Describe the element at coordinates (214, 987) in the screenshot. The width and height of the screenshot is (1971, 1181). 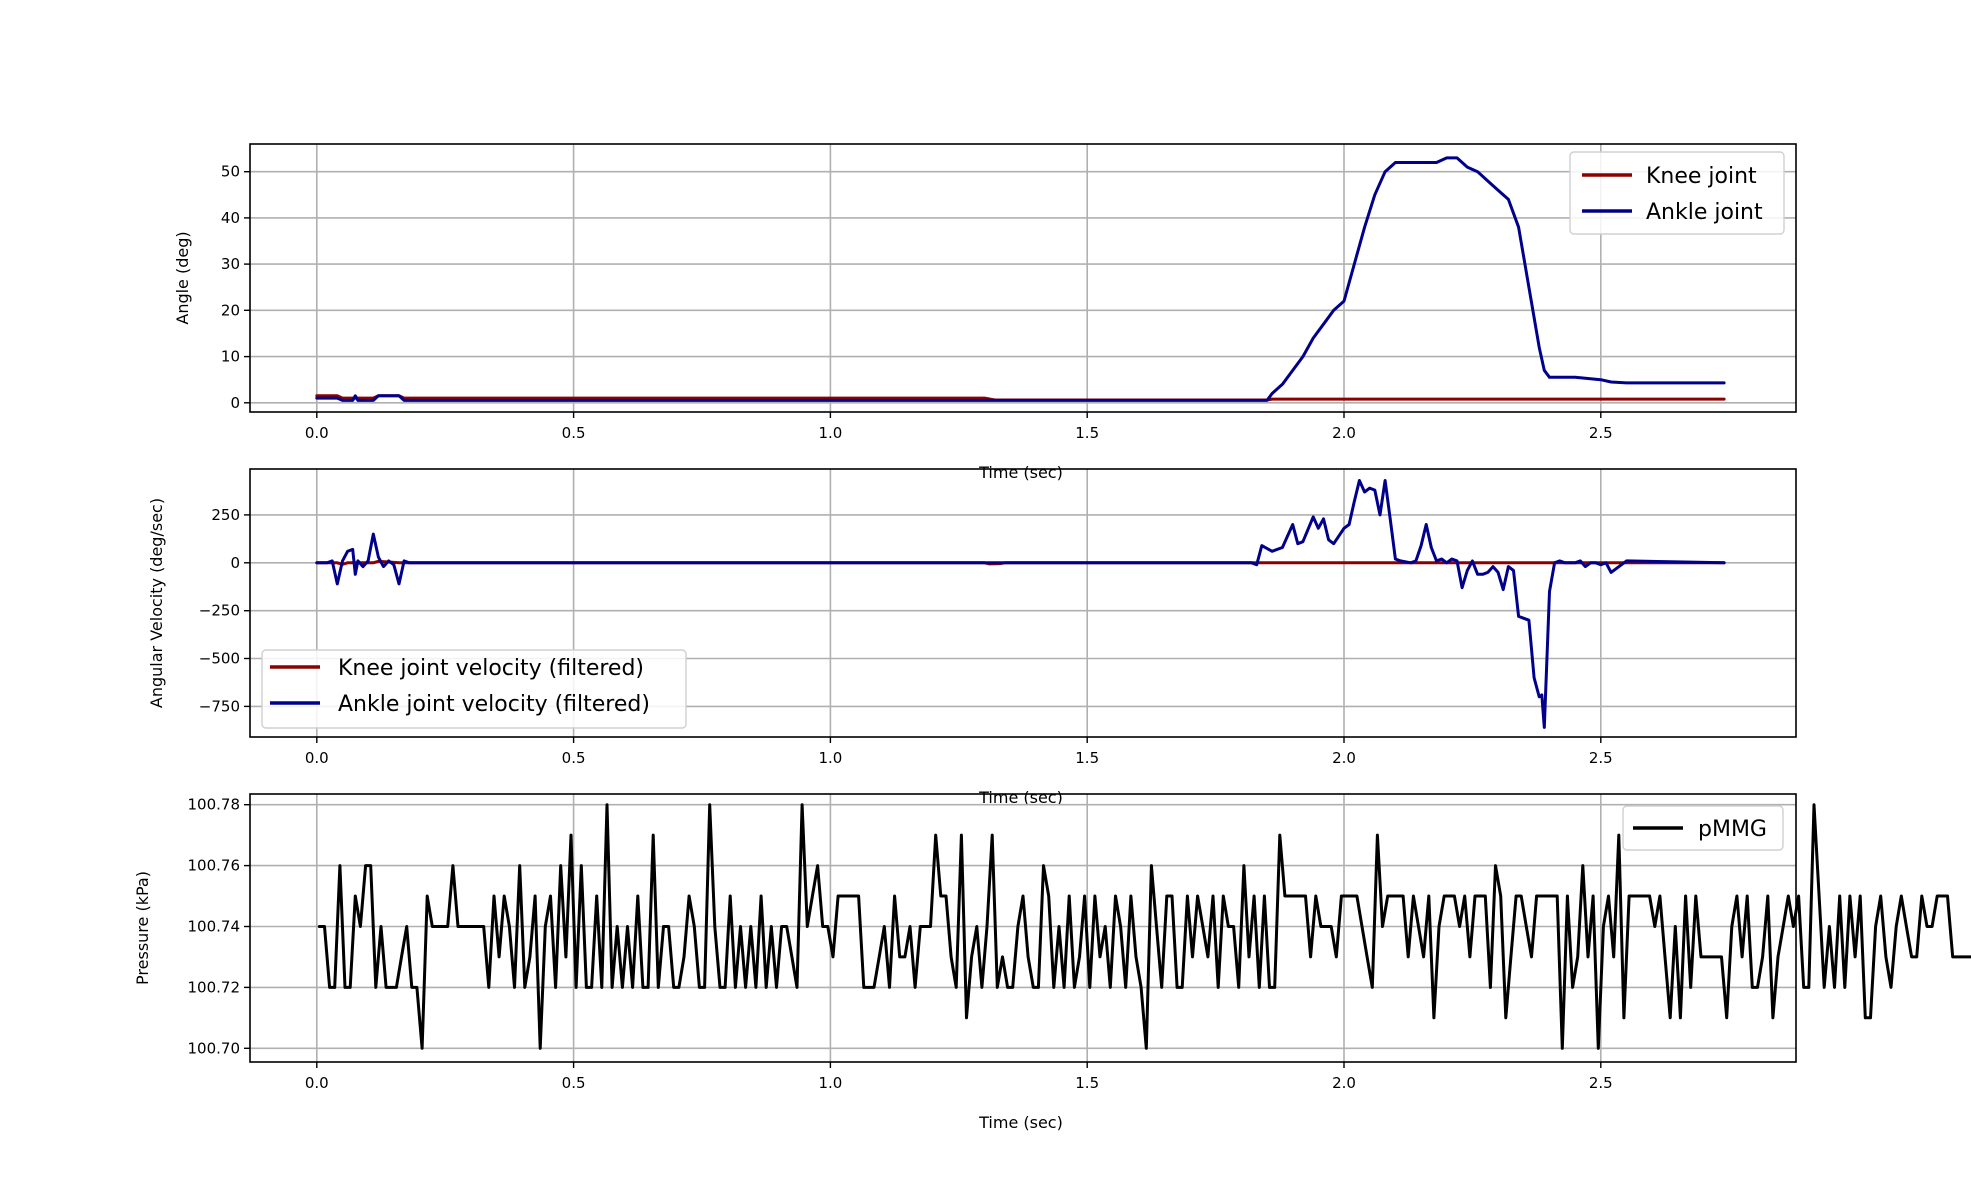
I see `pressure-y-tick-label: 100.72` at that location.